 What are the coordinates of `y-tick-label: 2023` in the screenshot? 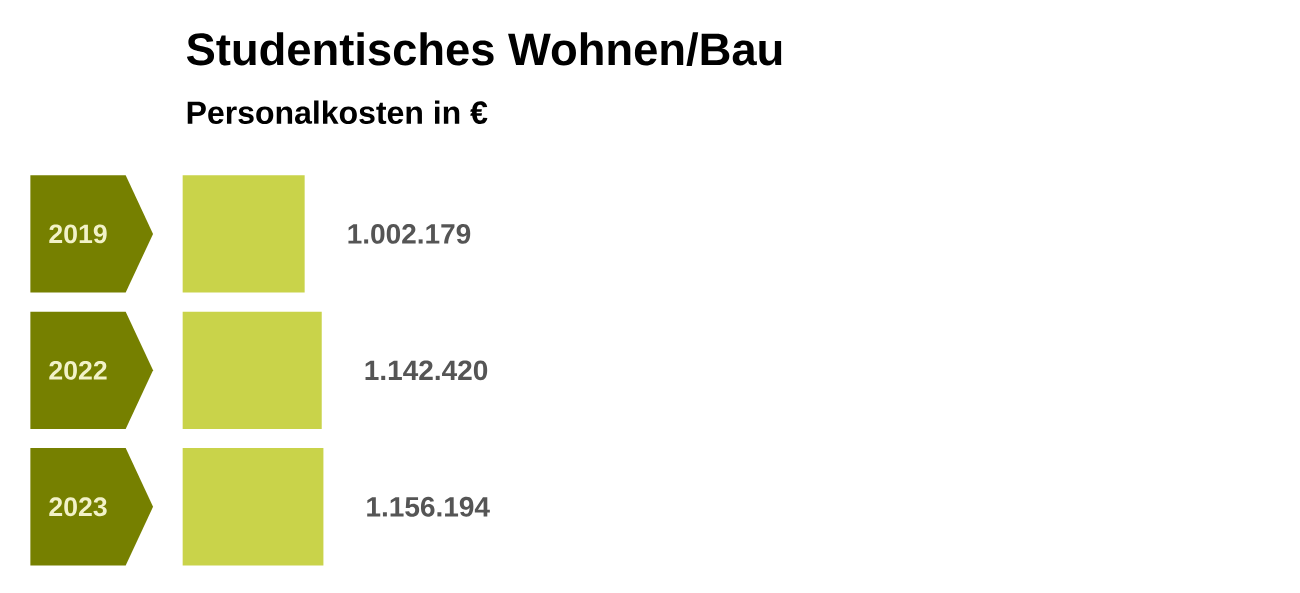 It's located at (78, 507).